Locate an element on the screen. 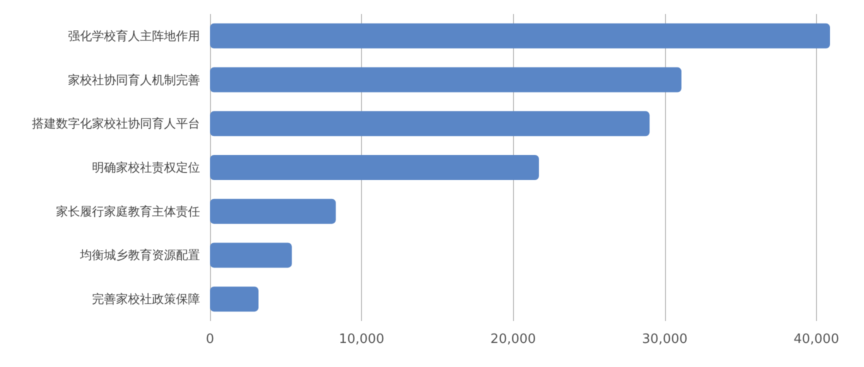  x-tick-label: 30,000 is located at coordinates (665, 339).